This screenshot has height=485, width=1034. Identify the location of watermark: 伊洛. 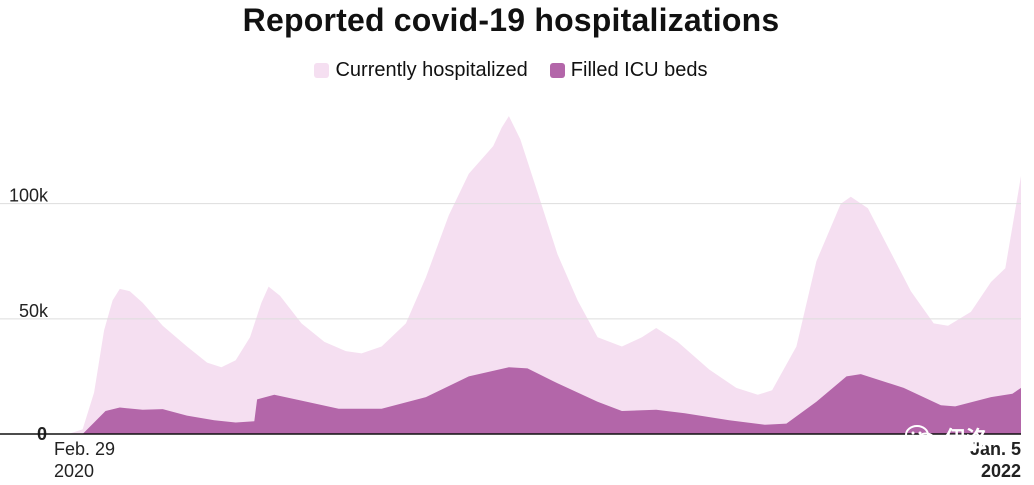
(946, 438).